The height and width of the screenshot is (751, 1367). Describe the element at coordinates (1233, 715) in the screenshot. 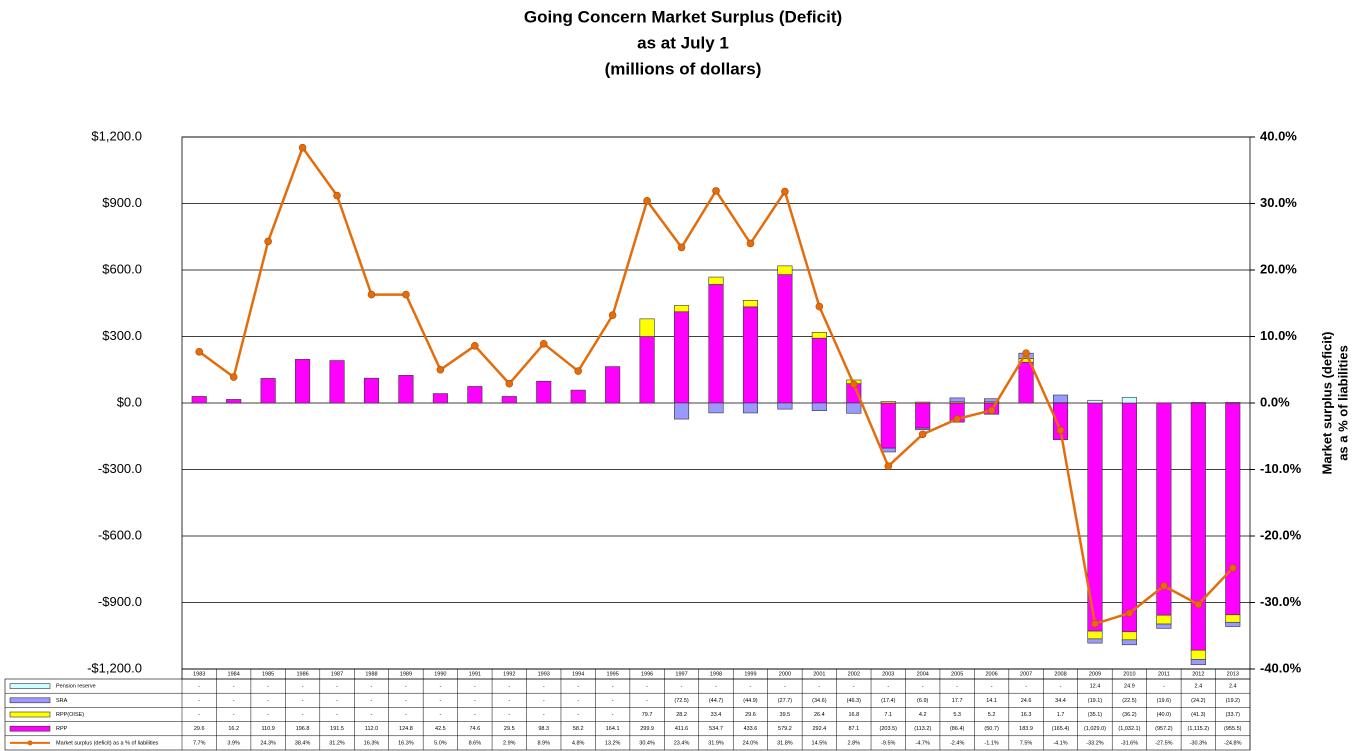

I see `table-value: (33.7)` at that location.